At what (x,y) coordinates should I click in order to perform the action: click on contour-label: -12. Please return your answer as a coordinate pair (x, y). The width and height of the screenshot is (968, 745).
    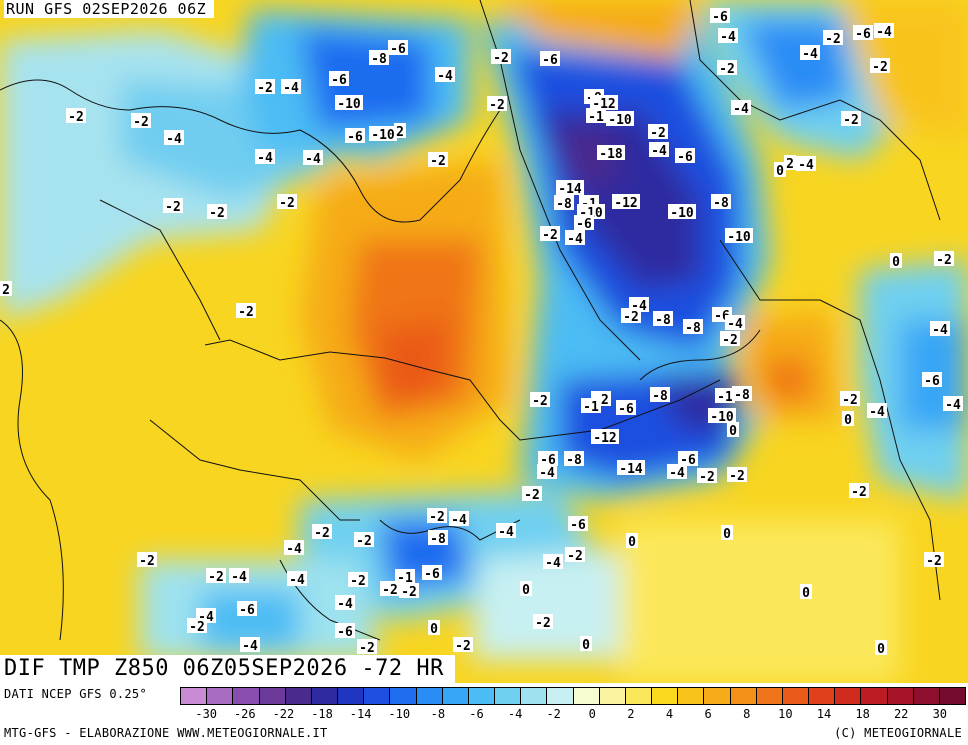
    Looking at the image, I should click on (625, 203).